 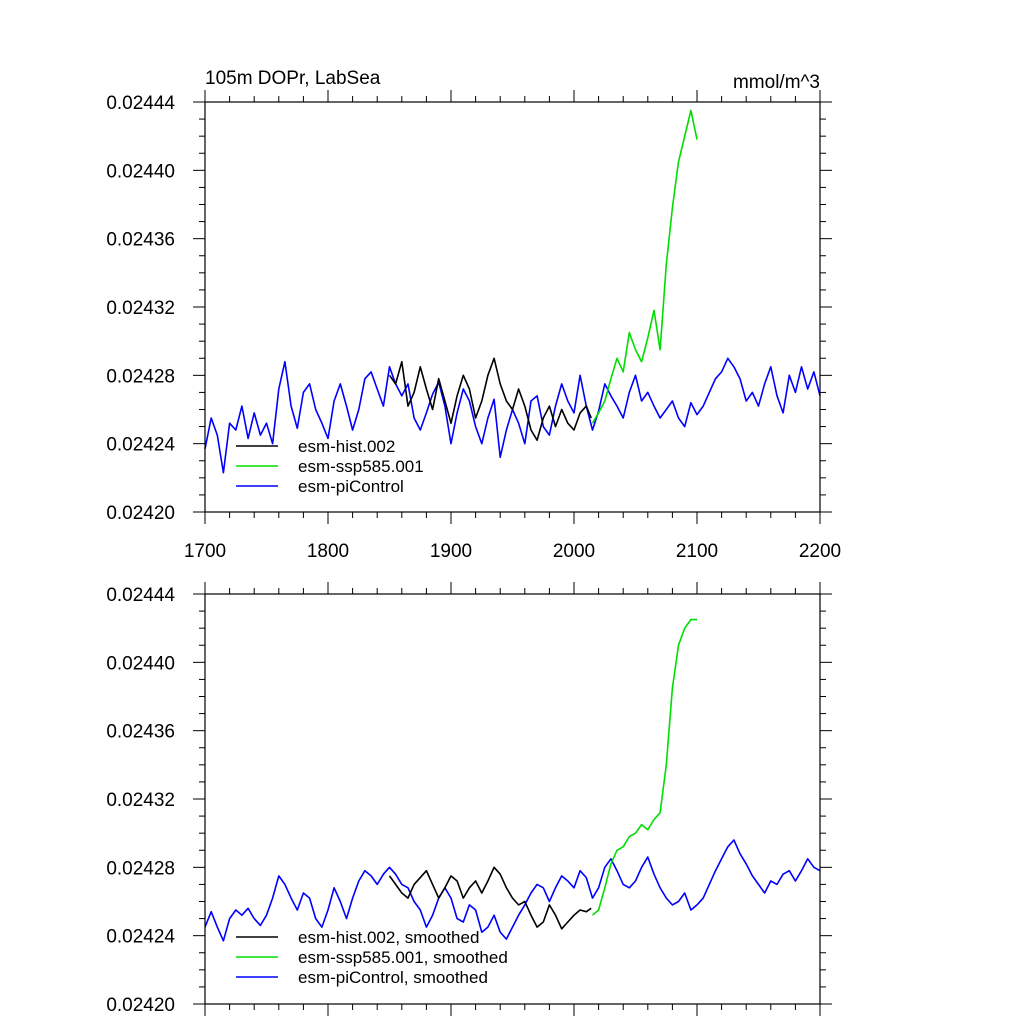 I want to click on legend-label: esm-ssp585.001, so click(x=361, y=466).